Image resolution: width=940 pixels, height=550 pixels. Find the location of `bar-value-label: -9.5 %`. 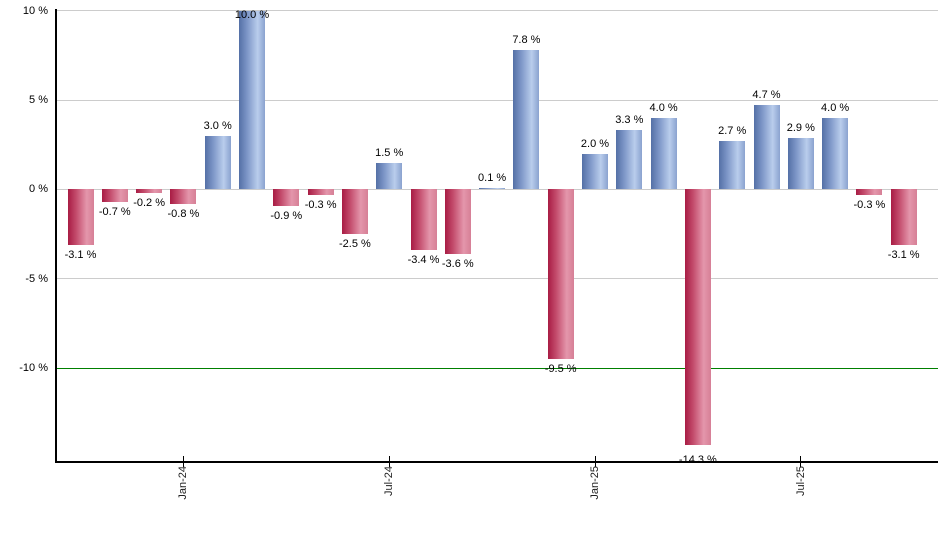

bar-value-label: -9.5 % is located at coordinates (560, 369).